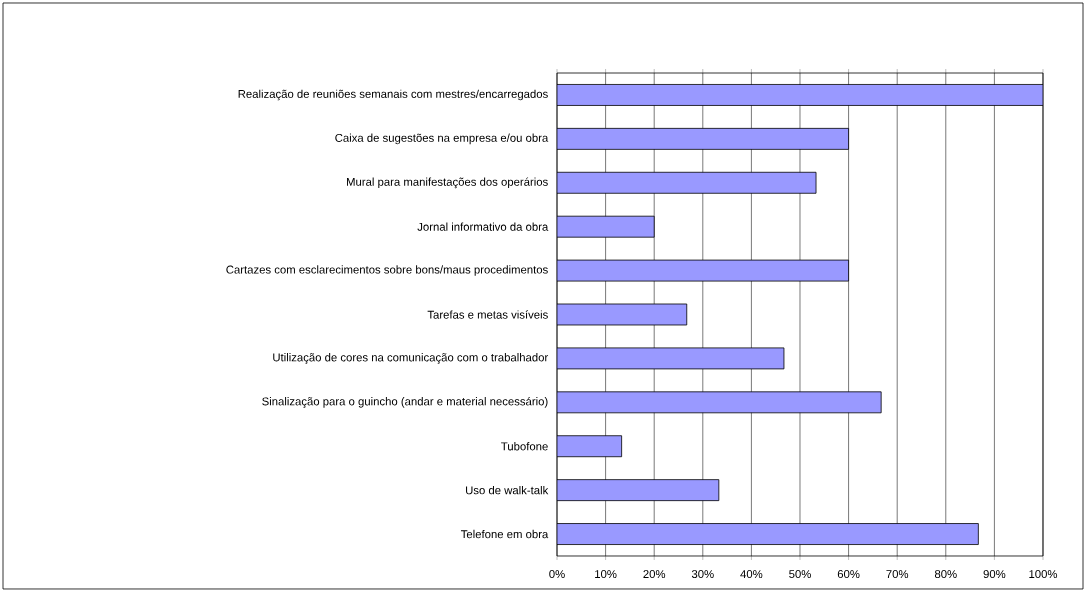 Image resolution: width=1086 pixels, height=592 pixels. What do you see at coordinates (945, 574) in the screenshot?
I see `x-tick-label: 80%` at bounding box center [945, 574].